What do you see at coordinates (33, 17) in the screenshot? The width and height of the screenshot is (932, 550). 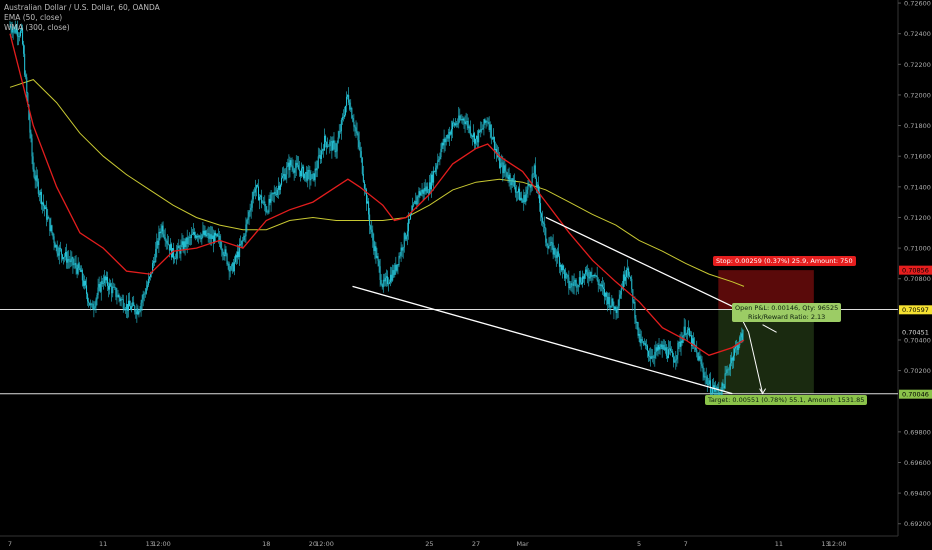 I see `ema-indicator-label: EMA (50, close)` at bounding box center [33, 17].